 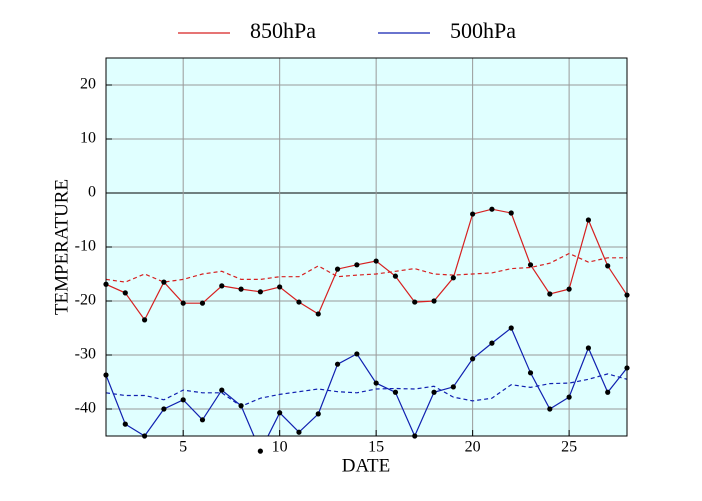 What do you see at coordinates (366, 465) in the screenshot?
I see `x-axis-label: DATE` at bounding box center [366, 465].